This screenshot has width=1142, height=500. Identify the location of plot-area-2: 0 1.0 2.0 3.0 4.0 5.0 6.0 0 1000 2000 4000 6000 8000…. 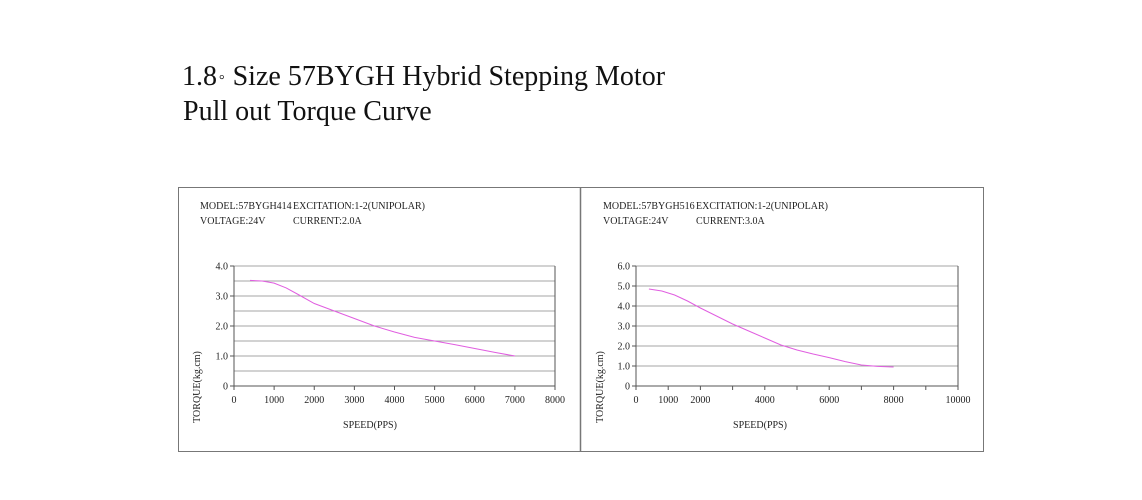
(794, 334).